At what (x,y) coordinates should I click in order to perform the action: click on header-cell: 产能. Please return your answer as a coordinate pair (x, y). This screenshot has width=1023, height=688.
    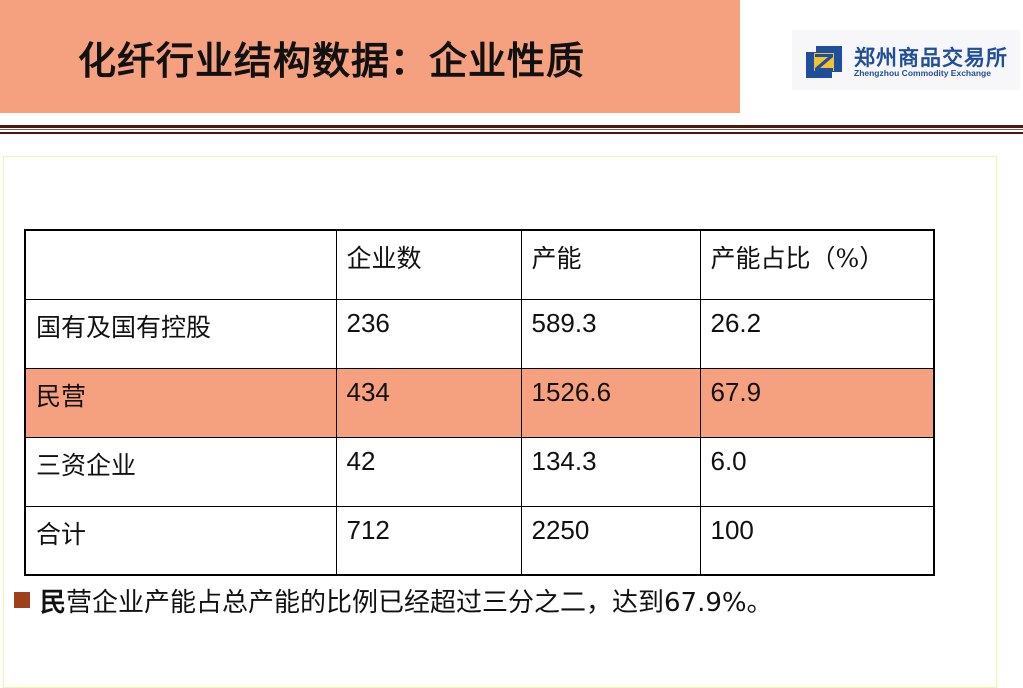
    Looking at the image, I should click on (610, 264).